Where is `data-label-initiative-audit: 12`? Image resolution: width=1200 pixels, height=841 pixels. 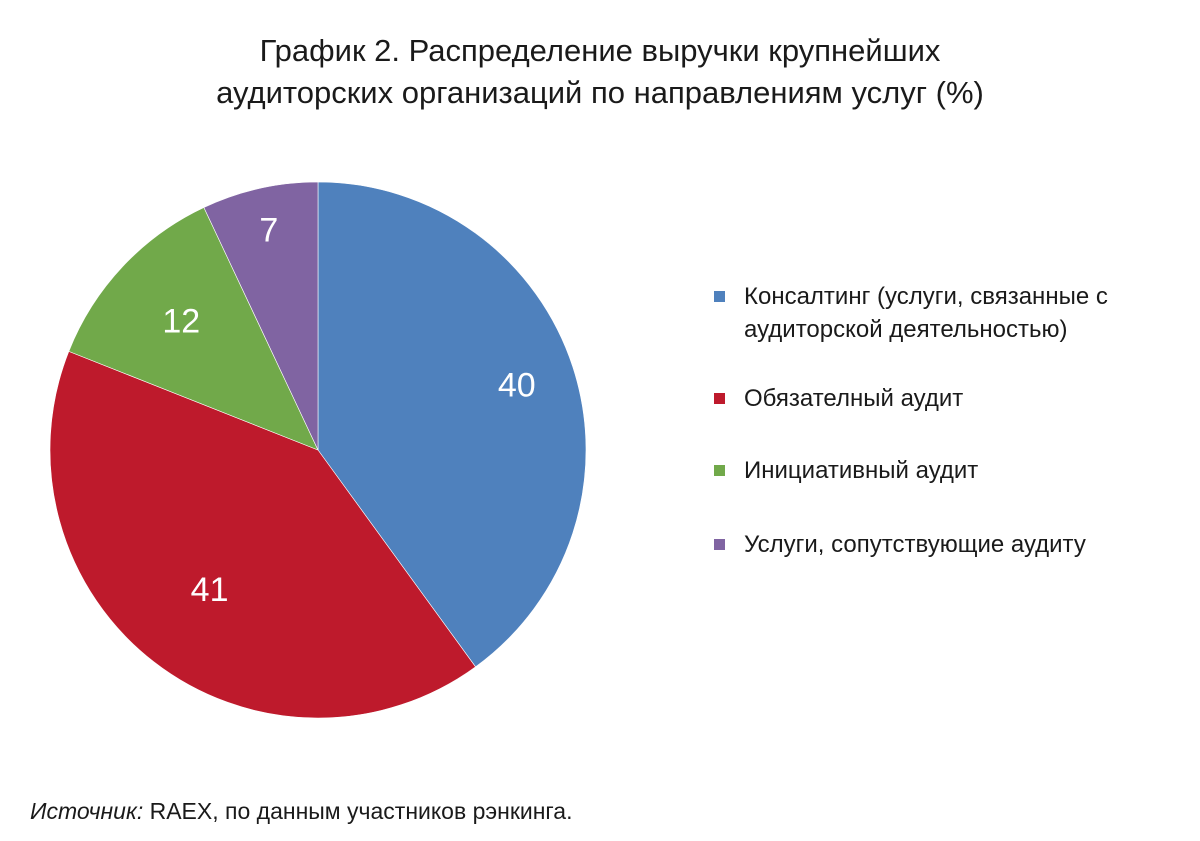
data-label-initiative-audit: 12 is located at coordinates (181, 322).